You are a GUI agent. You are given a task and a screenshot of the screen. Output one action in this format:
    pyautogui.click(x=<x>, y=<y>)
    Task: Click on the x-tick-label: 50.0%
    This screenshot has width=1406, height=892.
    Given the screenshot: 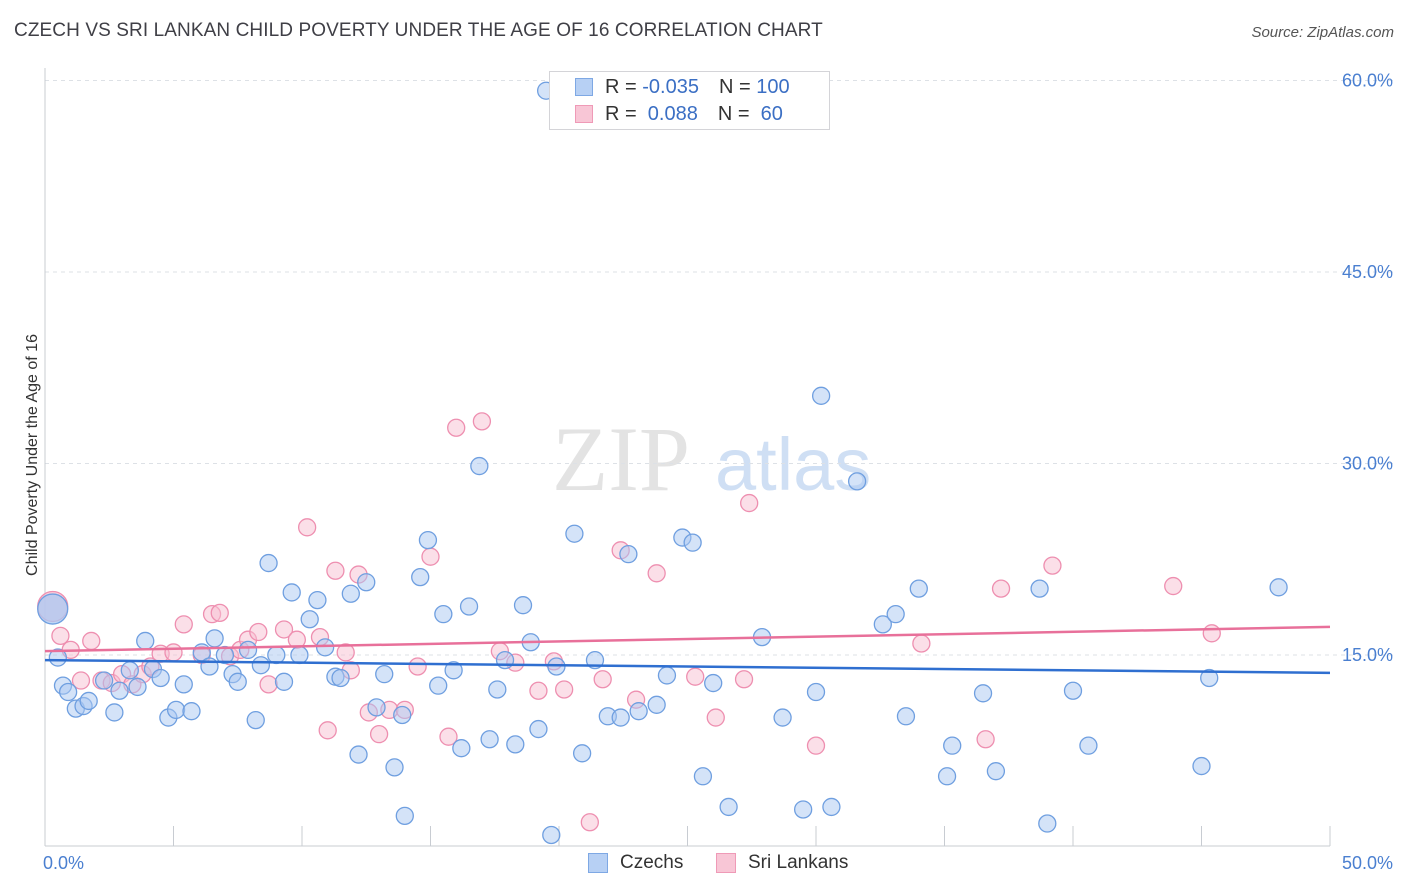 What is the action you would take?
    pyautogui.click(x=1367, y=863)
    